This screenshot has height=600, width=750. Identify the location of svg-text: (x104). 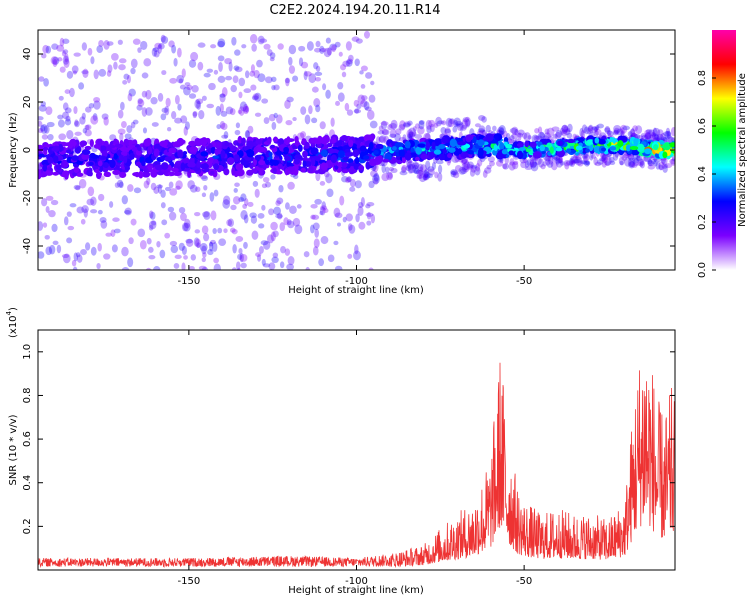
(12, 322).